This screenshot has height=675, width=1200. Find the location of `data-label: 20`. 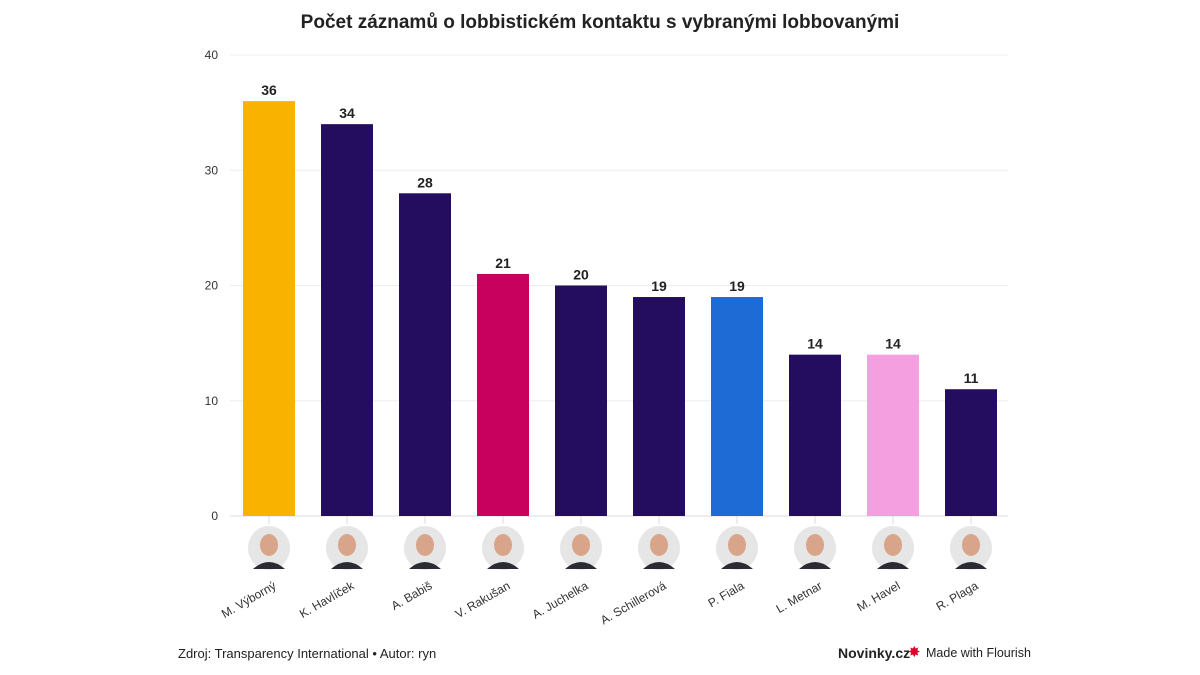

data-label: 20 is located at coordinates (581, 275).